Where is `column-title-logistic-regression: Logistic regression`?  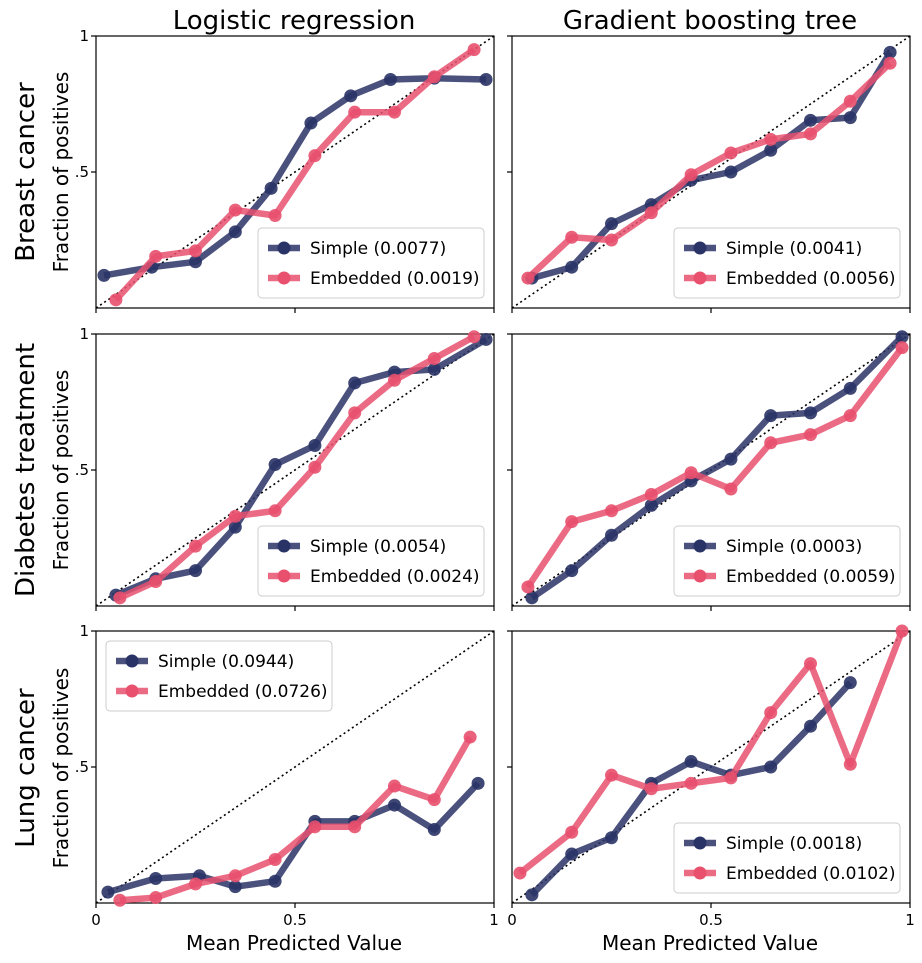 column-title-logistic-regression: Logistic regression is located at coordinates (294, 21).